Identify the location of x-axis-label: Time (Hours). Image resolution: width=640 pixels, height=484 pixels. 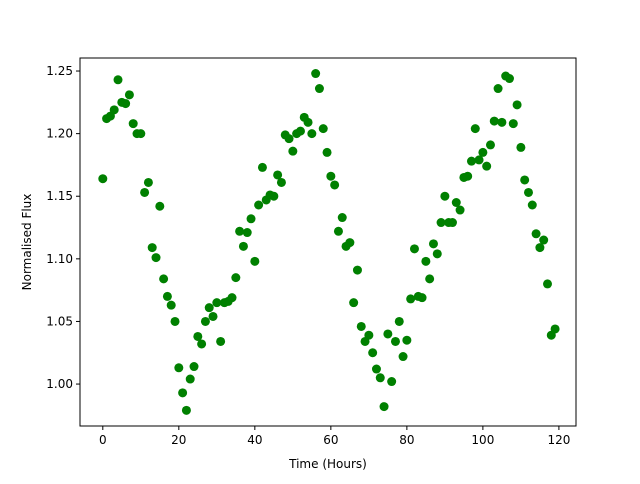
(327, 464).